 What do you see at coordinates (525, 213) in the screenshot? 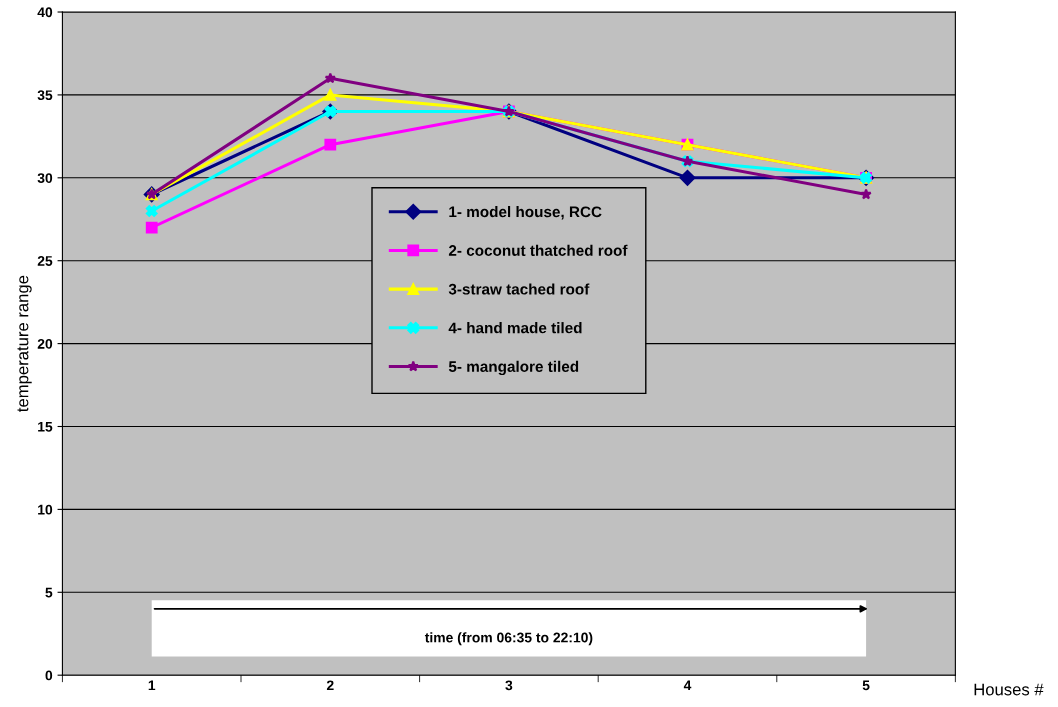
I see `legend-label: 1- model house, RCC` at bounding box center [525, 213].